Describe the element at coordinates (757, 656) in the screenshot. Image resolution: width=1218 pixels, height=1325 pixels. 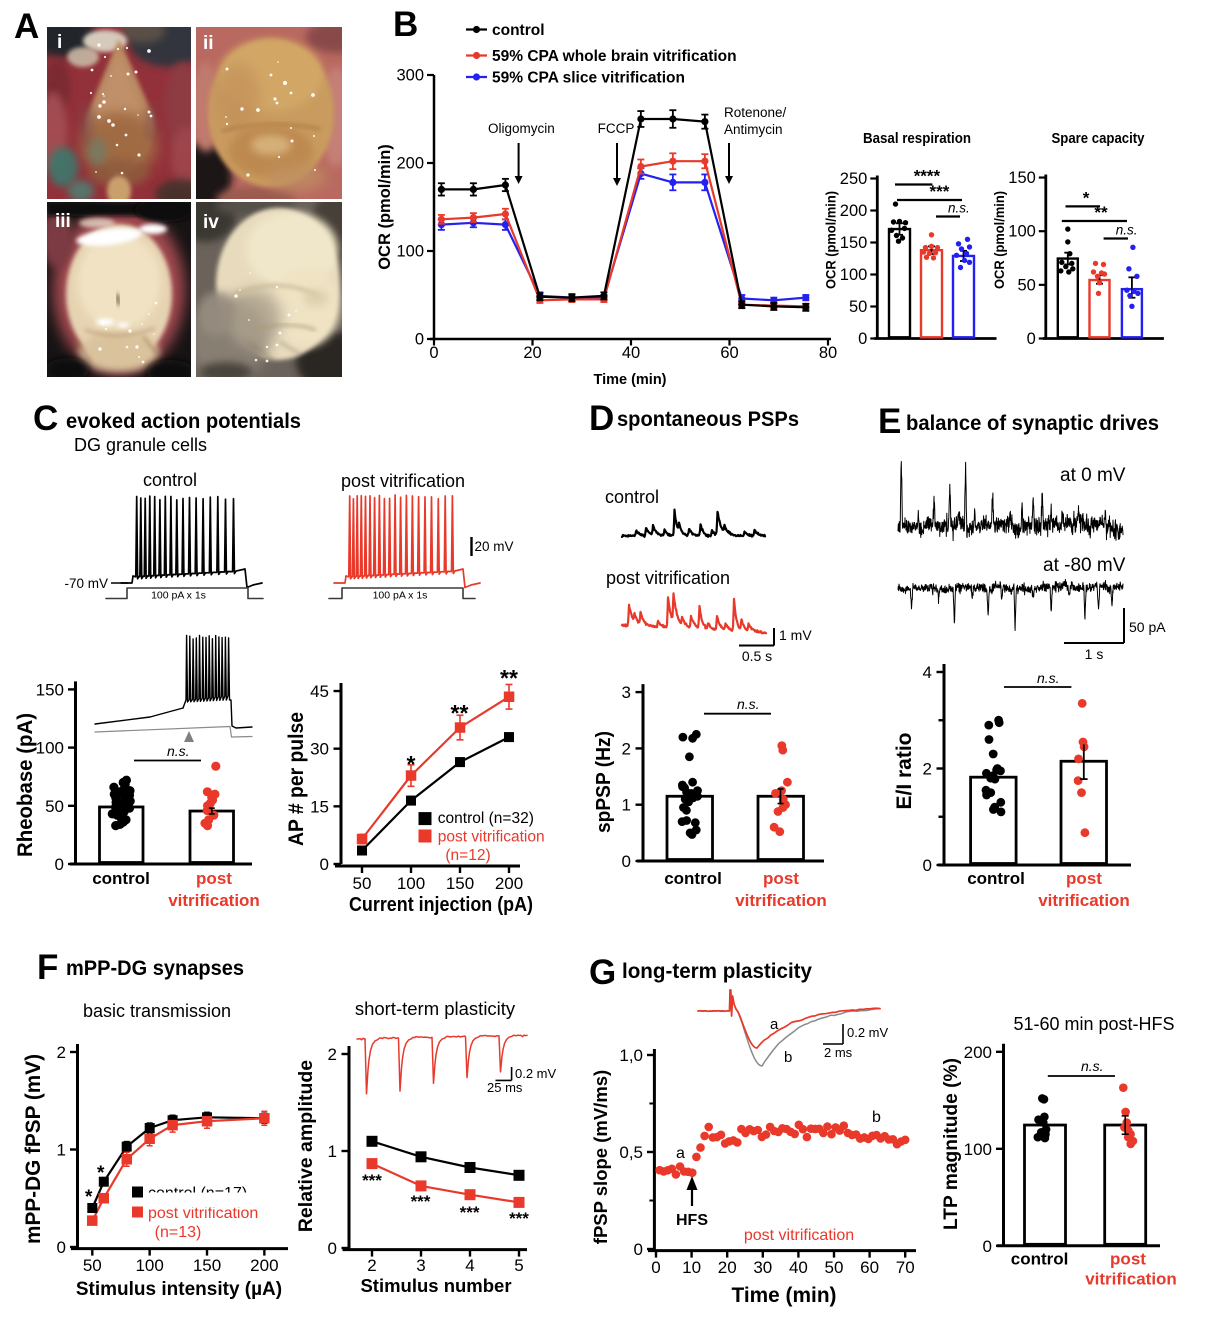
I see `svg-text: 0.5 s` at that location.